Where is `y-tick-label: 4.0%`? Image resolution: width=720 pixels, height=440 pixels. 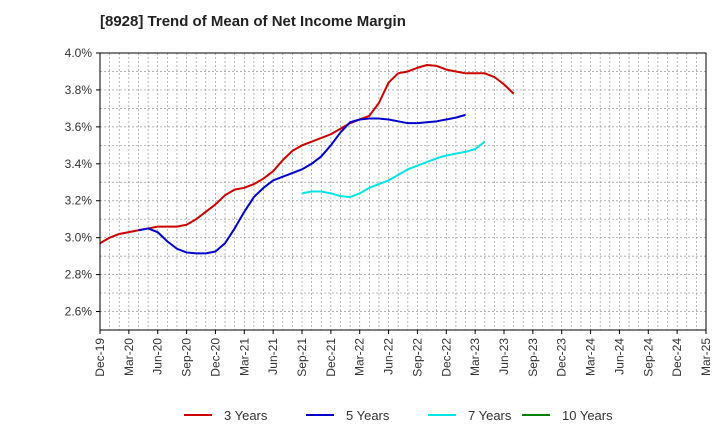 y-tick-label: 4.0% is located at coordinates (79, 53).